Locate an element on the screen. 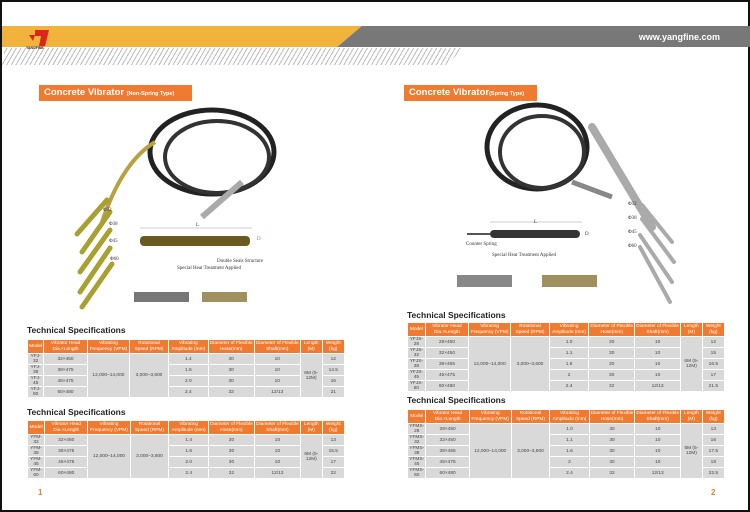  table-cell: 15.5 is located at coordinates (333, 451).